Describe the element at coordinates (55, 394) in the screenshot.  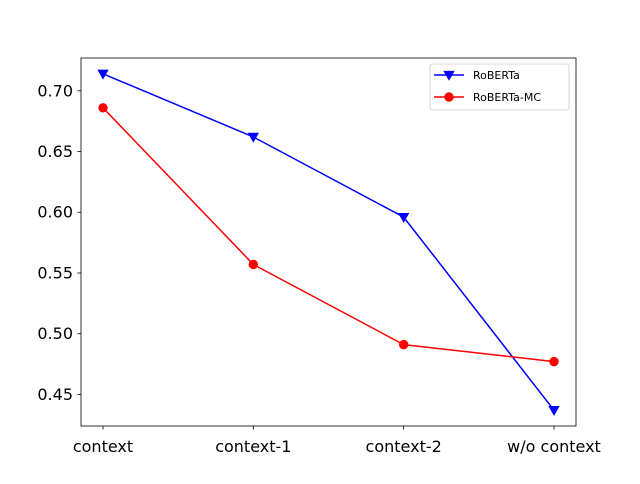
I see `y-tick-label: 0.45` at that location.